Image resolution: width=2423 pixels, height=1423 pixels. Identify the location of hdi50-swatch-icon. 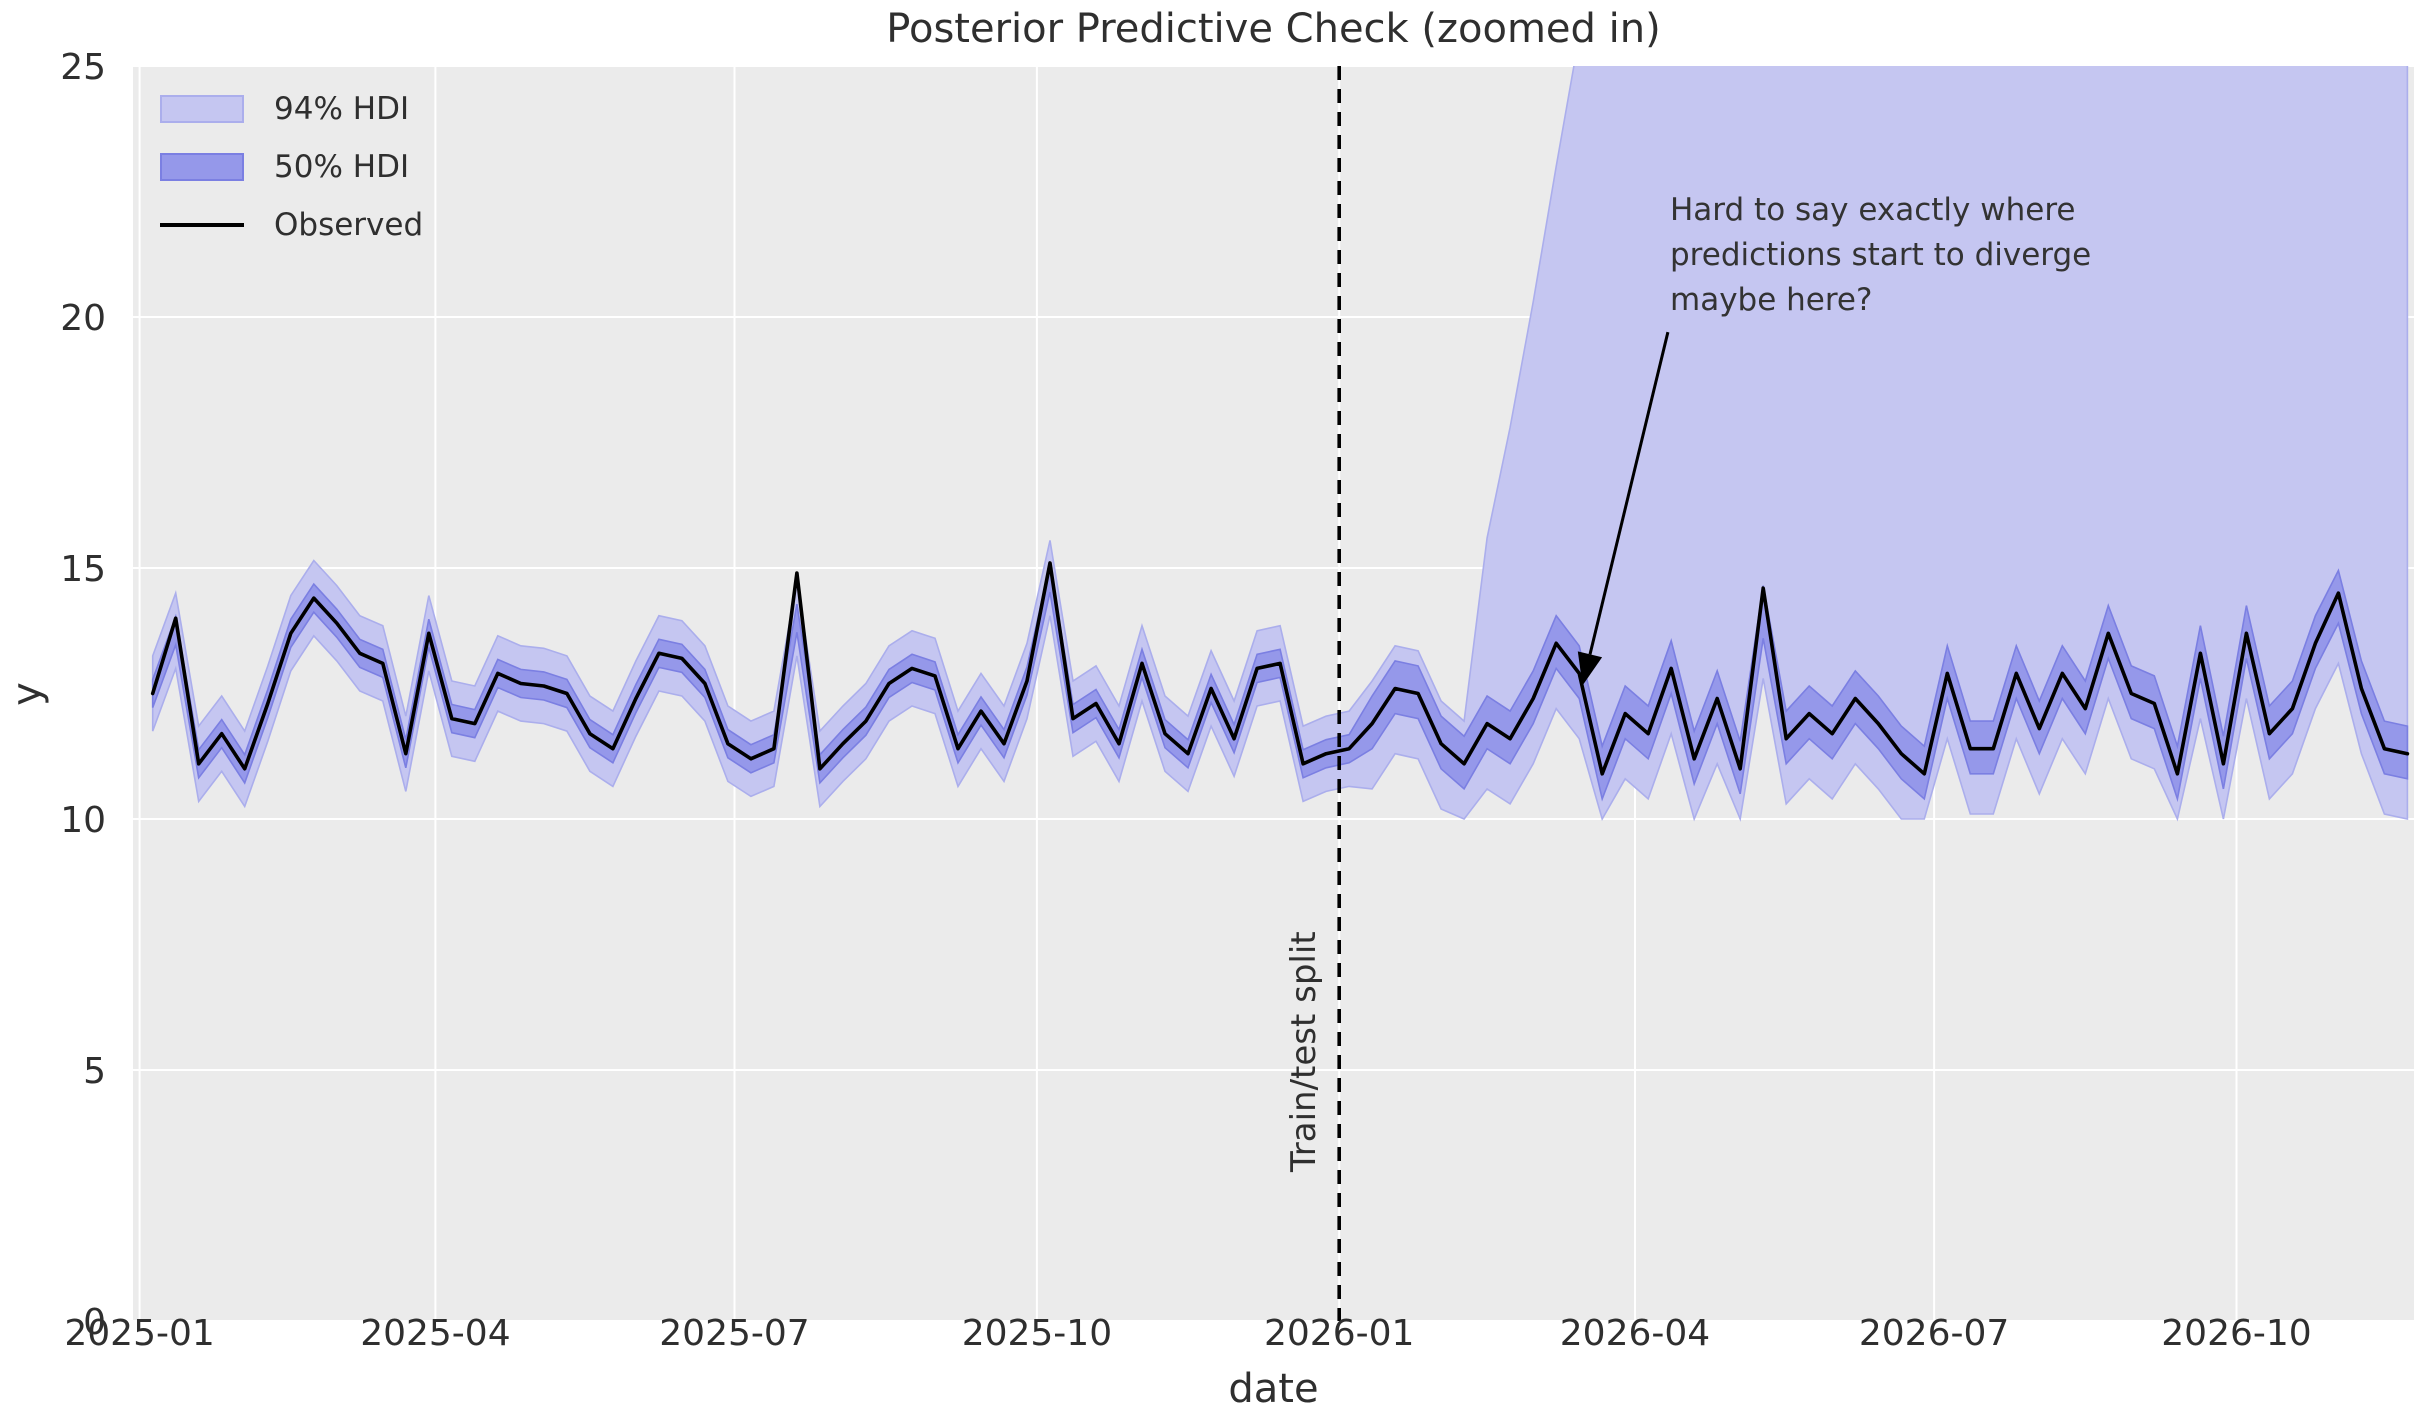
(202, 167).